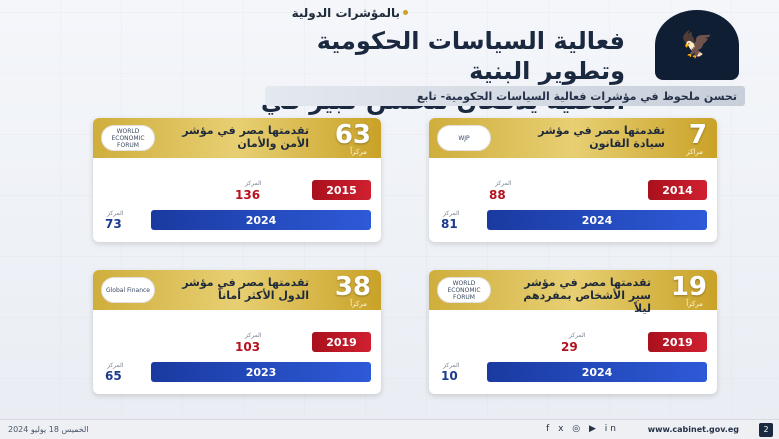 The height and width of the screenshot is (439, 779). I want to click on value-old: 88, so click(497, 195).